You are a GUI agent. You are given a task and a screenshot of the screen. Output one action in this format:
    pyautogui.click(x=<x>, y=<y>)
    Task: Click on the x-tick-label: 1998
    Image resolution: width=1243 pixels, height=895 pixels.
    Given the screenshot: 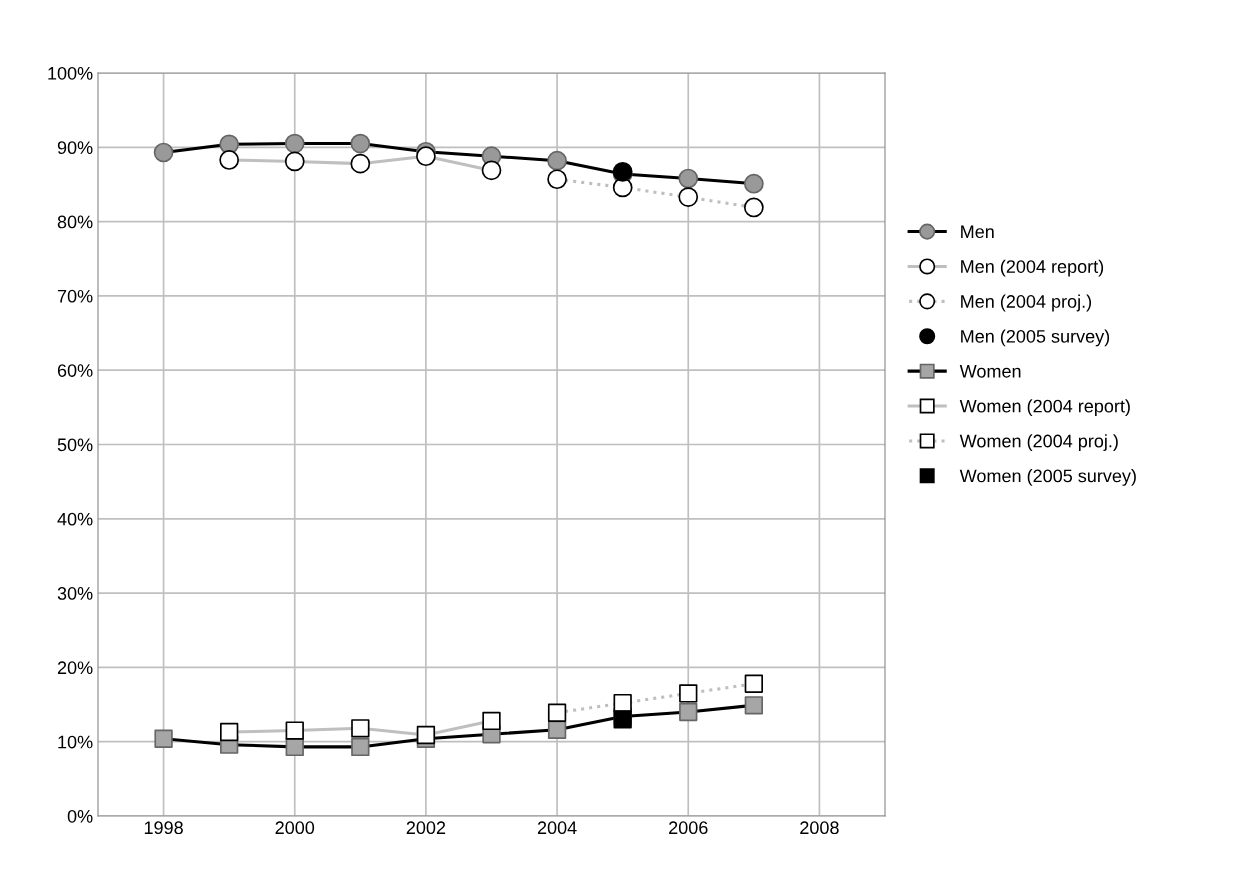 What is the action you would take?
    pyautogui.click(x=163, y=828)
    